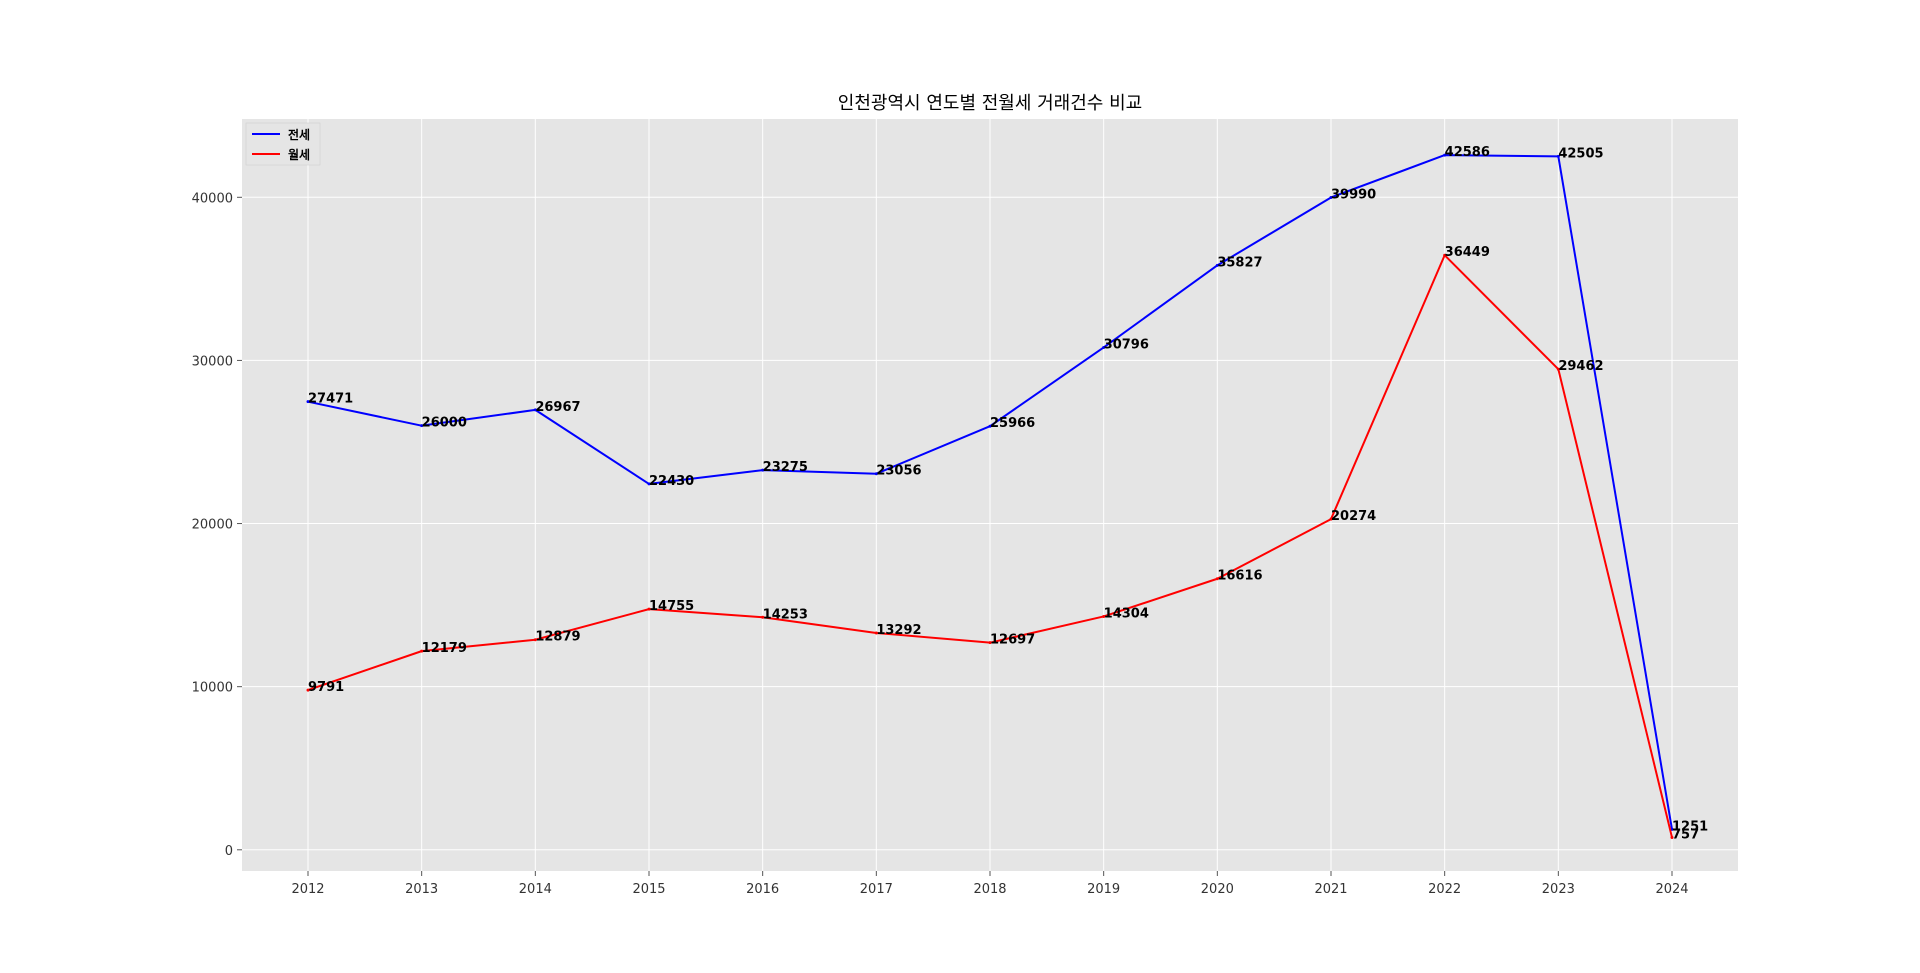 The width and height of the screenshot is (1920, 973). What do you see at coordinates (421, 889) in the screenshot?
I see `x-tick-label: 2013` at bounding box center [421, 889].